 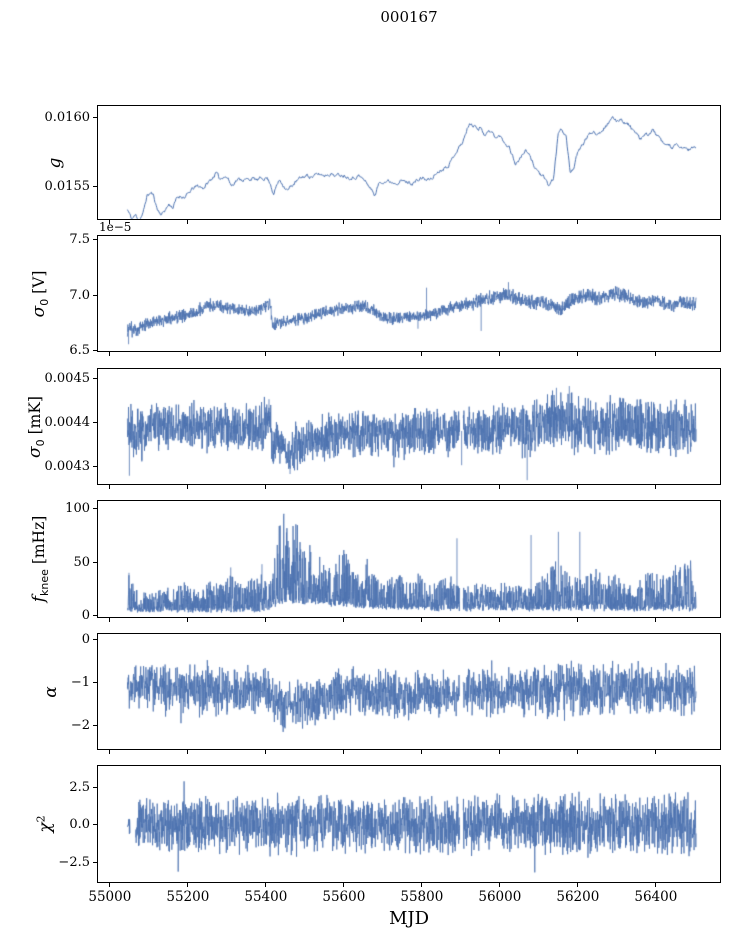 What do you see at coordinates (266, 897) in the screenshot?
I see `x-tick-label: 55400` at bounding box center [266, 897].